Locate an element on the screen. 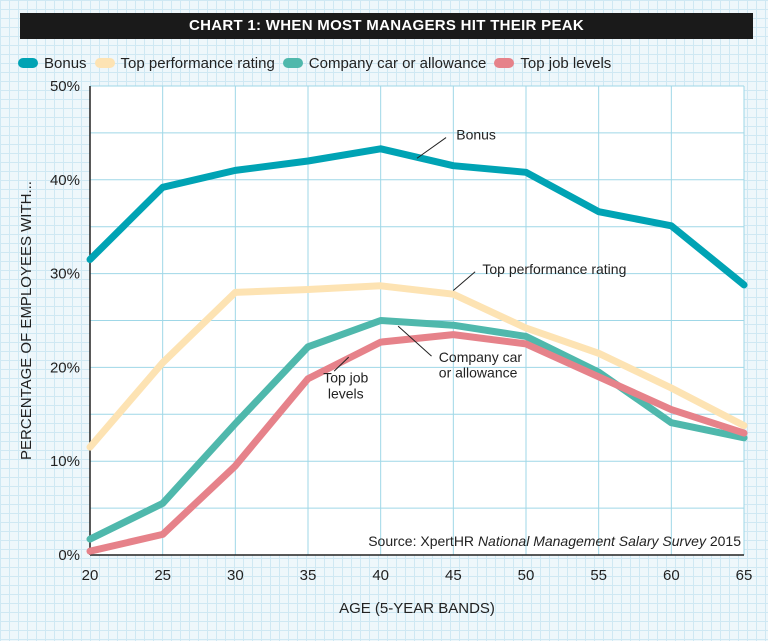 The width and height of the screenshot is (768, 641). annotation-top-job-levels-line2: levels is located at coordinates (346, 394).